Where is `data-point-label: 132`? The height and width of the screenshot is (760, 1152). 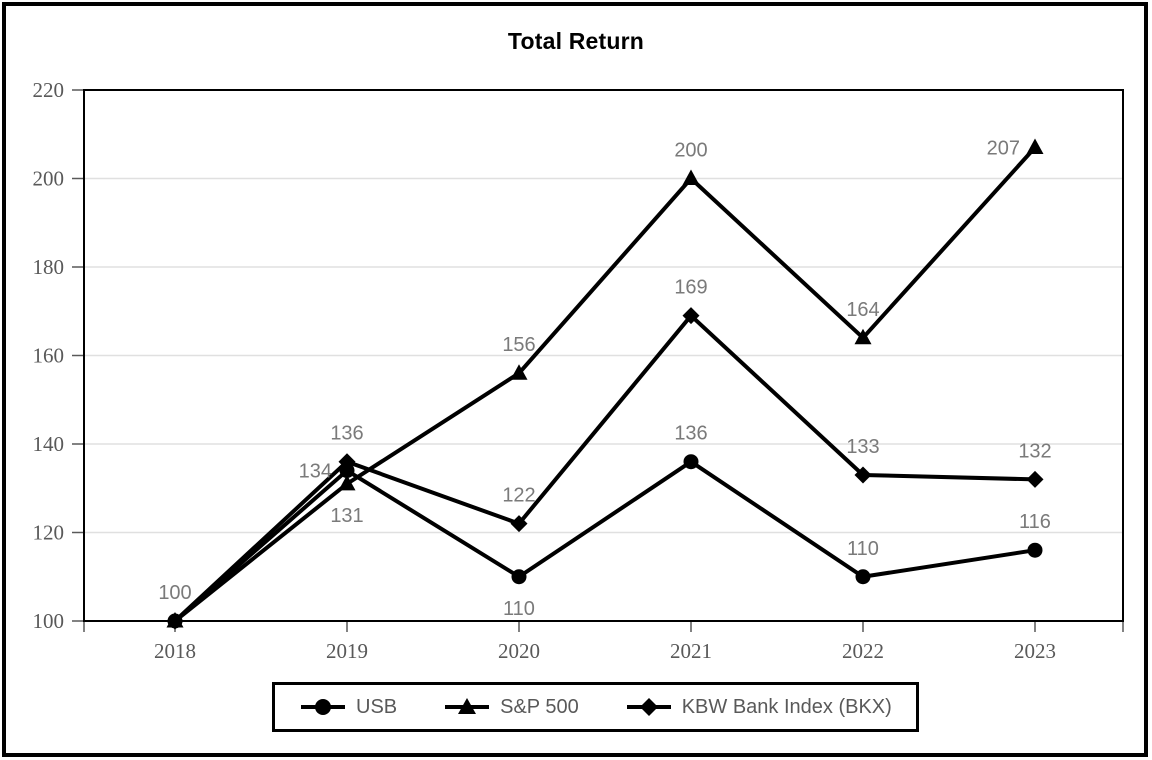
data-point-label: 132 is located at coordinates (1034, 451).